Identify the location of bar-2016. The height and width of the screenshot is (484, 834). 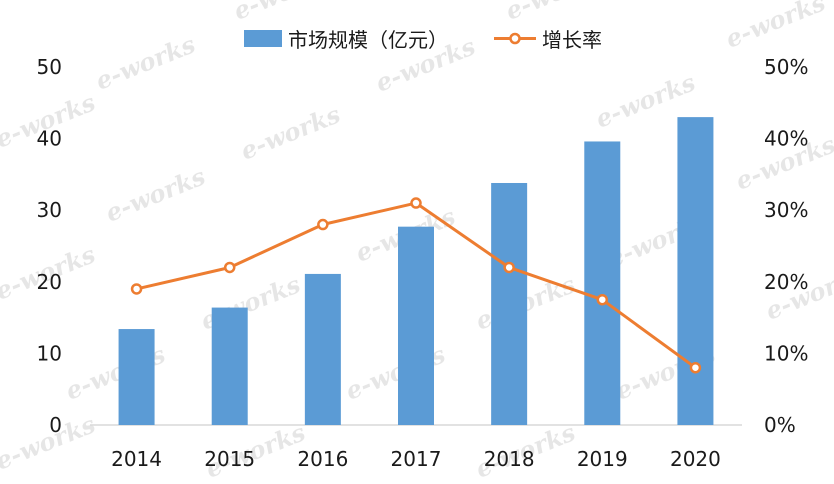
(322, 349).